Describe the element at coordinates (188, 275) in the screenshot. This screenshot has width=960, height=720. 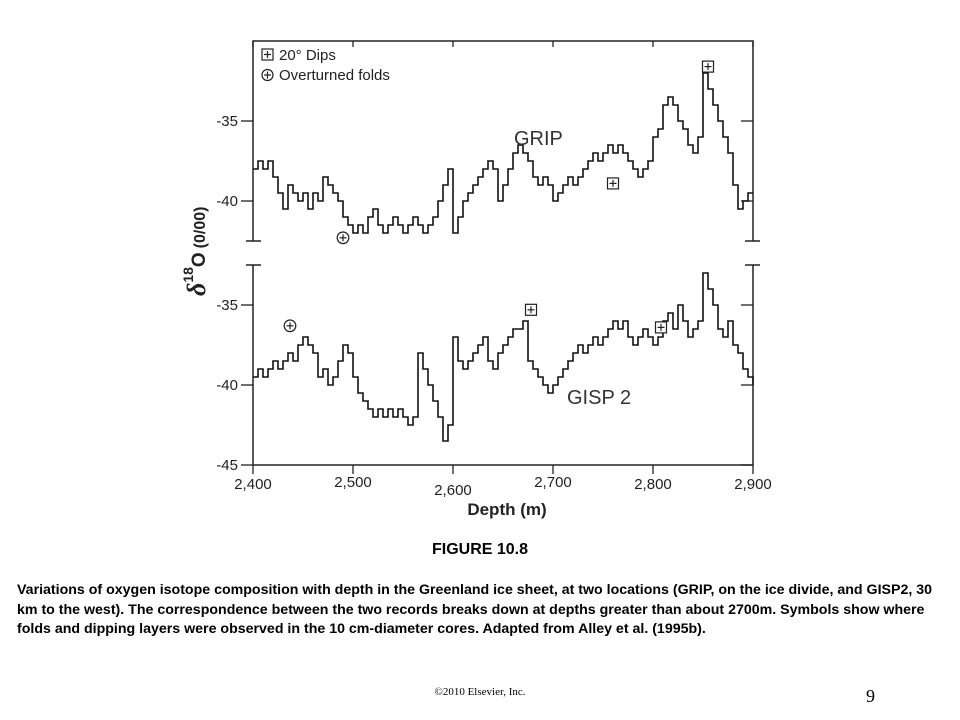
I see `y-label-sup: 18` at that location.